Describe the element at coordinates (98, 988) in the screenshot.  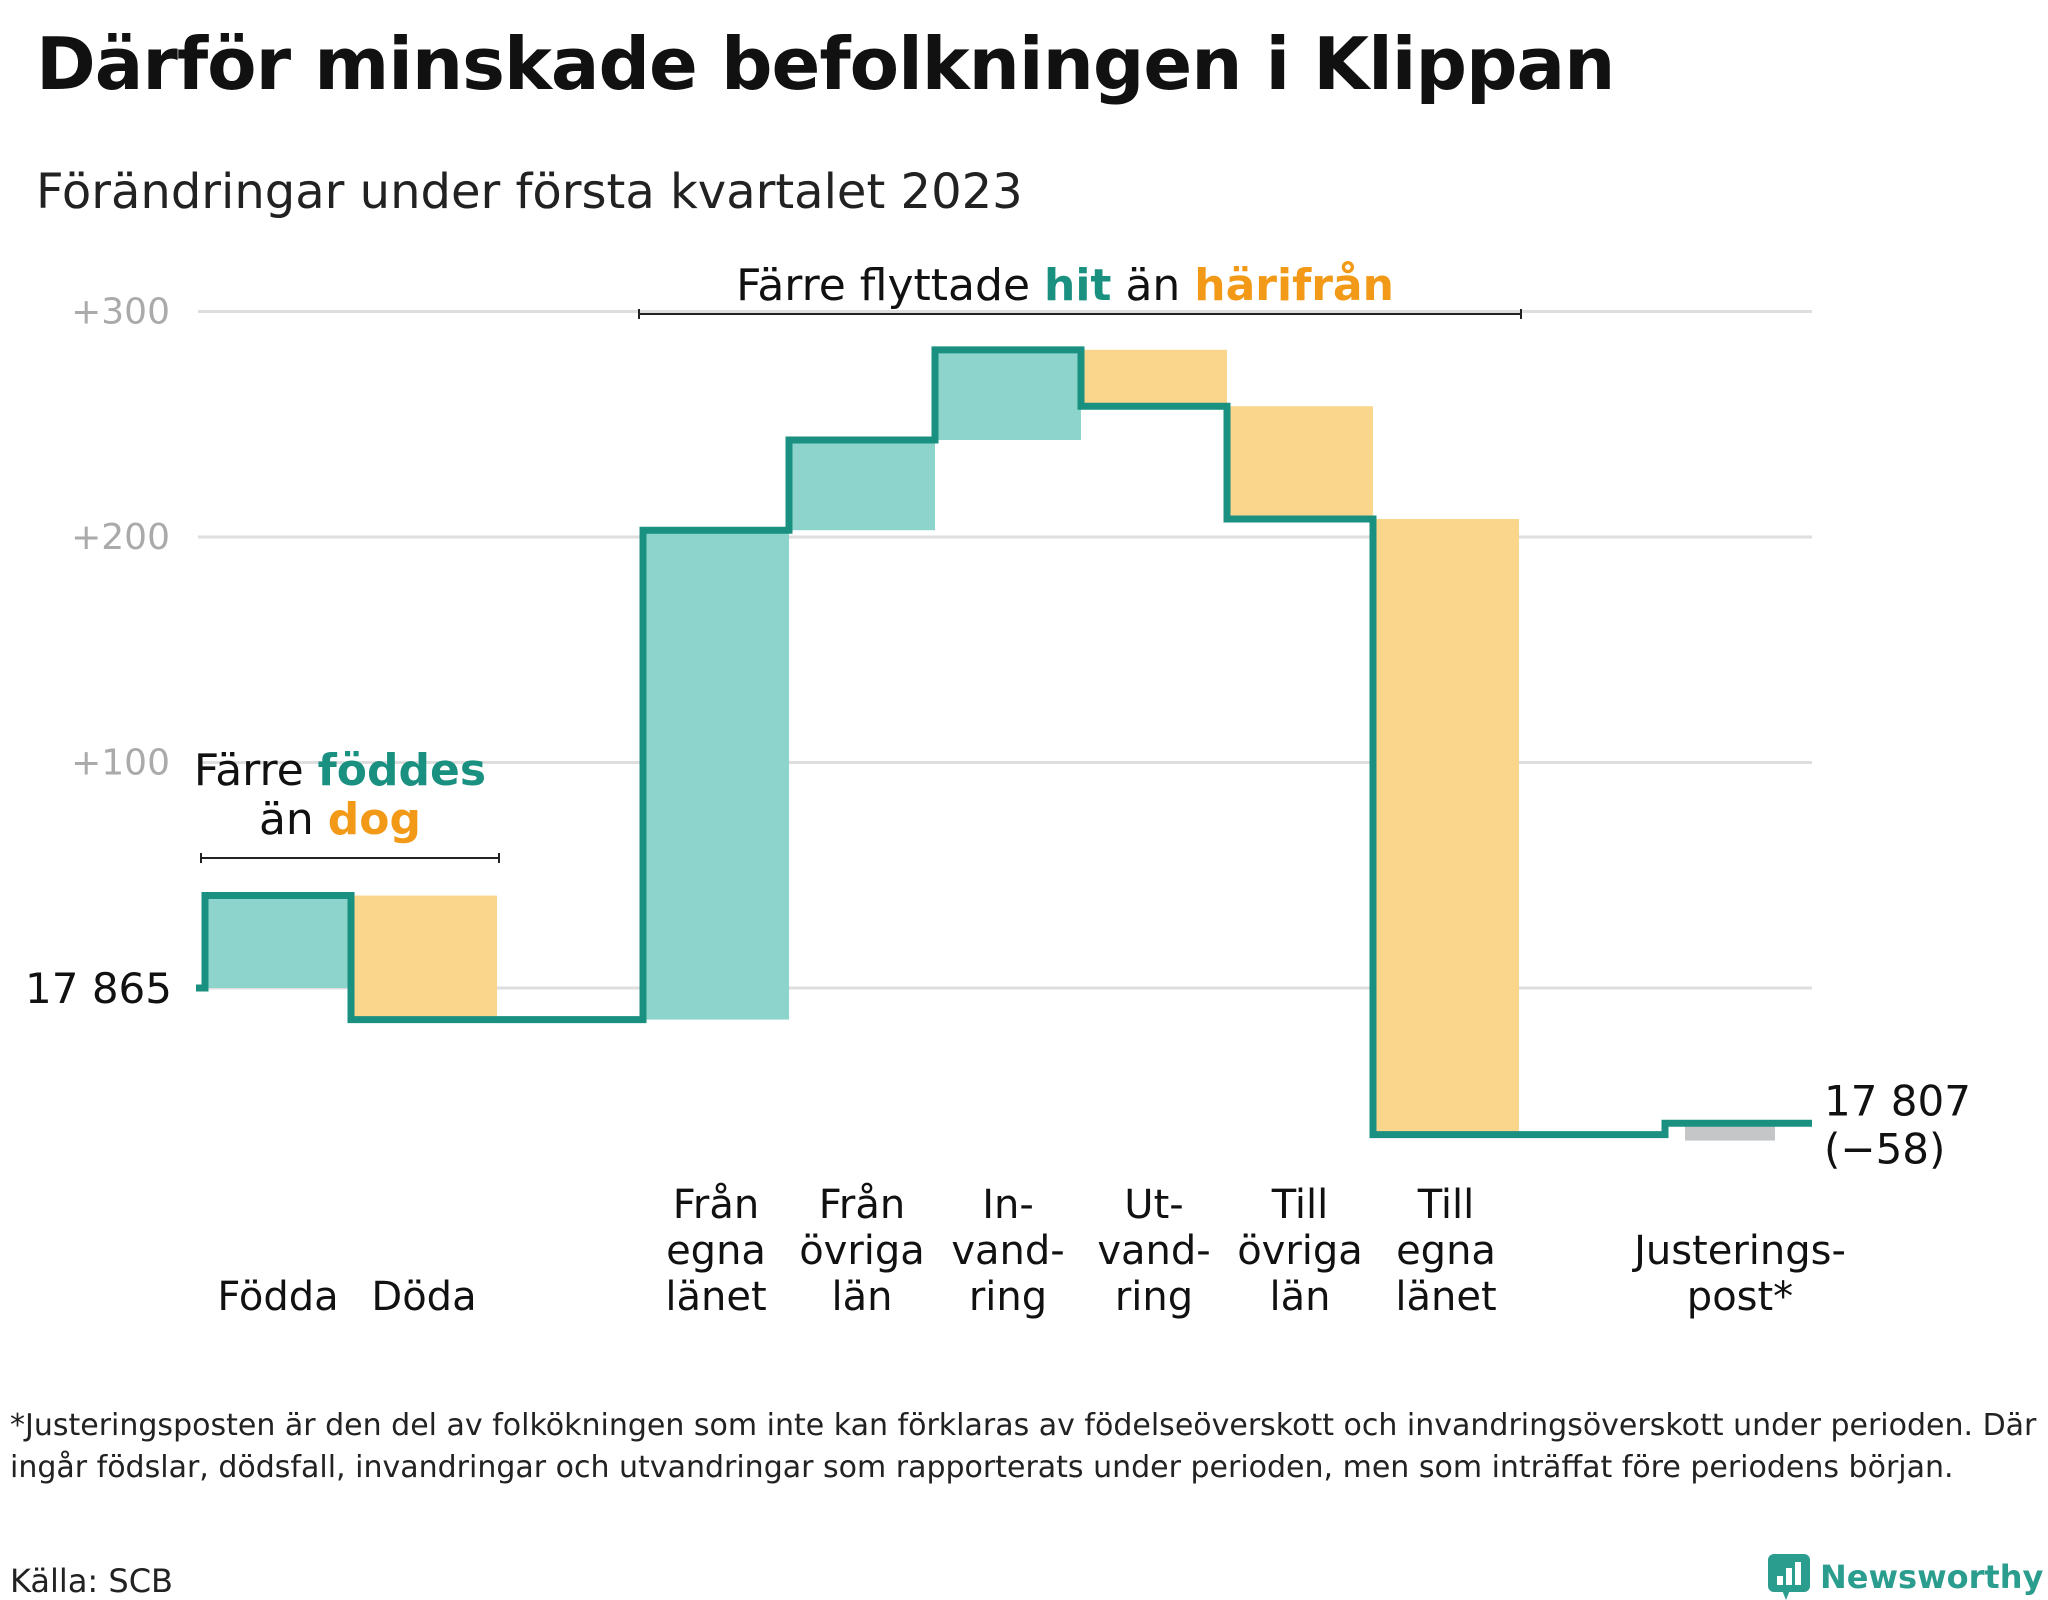
I see `start-value-label: 17 865` at that location.